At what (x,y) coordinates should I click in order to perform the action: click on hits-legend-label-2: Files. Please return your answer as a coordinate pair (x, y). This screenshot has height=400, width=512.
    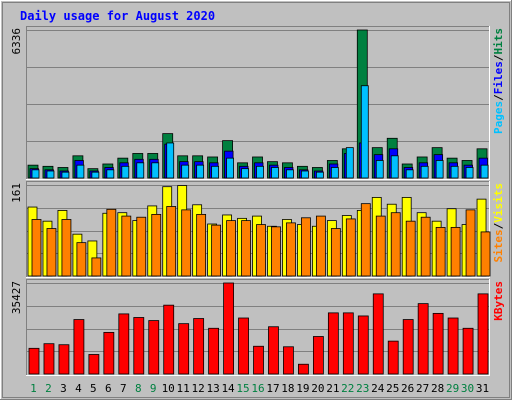
    Looking at the image, I should click on (498, 77).